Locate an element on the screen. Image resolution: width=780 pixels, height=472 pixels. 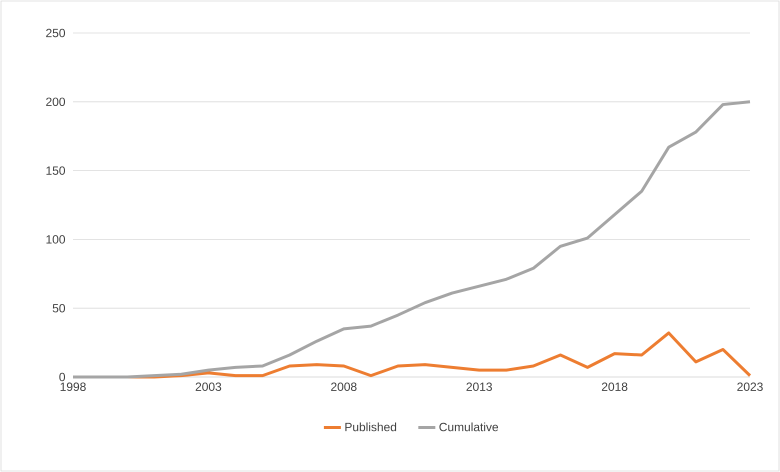
x-tick-label: 2018 is located at coordinates (615, 386).